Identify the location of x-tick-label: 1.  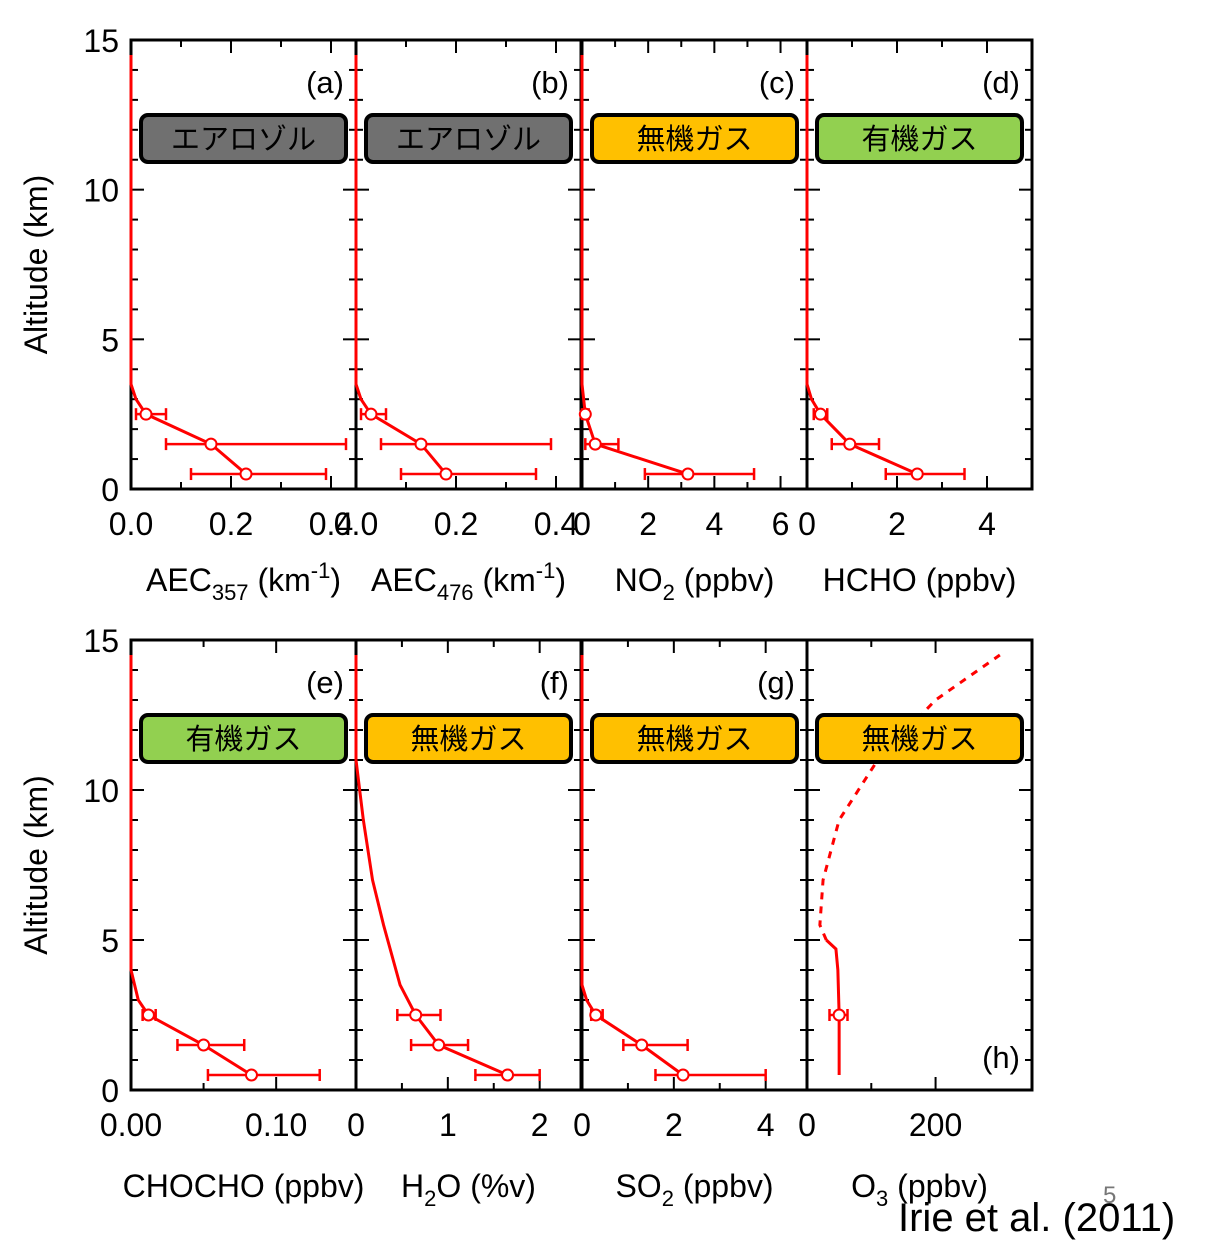
(448, 1125).